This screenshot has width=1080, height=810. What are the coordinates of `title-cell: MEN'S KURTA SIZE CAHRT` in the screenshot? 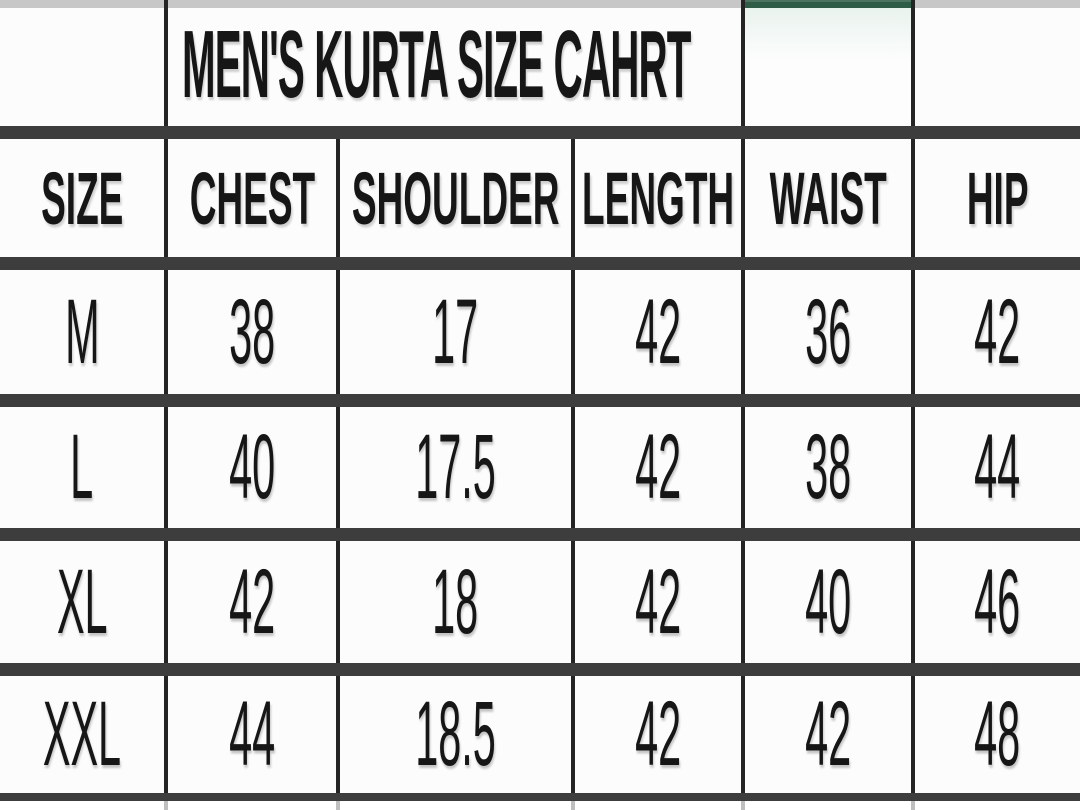 It's located at (456, 67).